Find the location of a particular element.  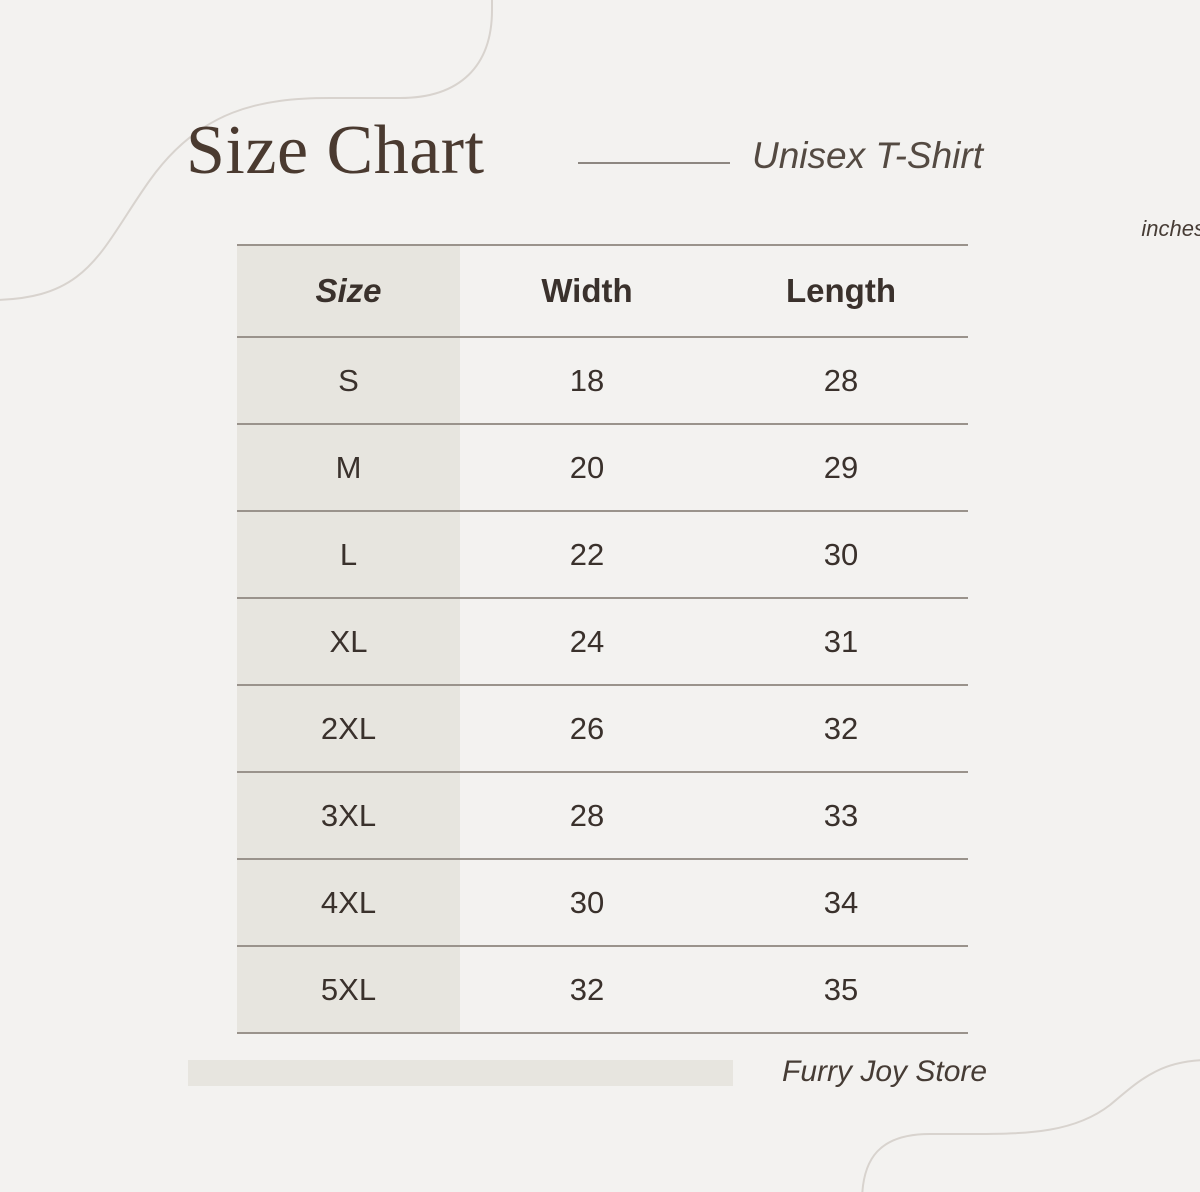

cell-length: 30 is located at coordinates (841, 555).